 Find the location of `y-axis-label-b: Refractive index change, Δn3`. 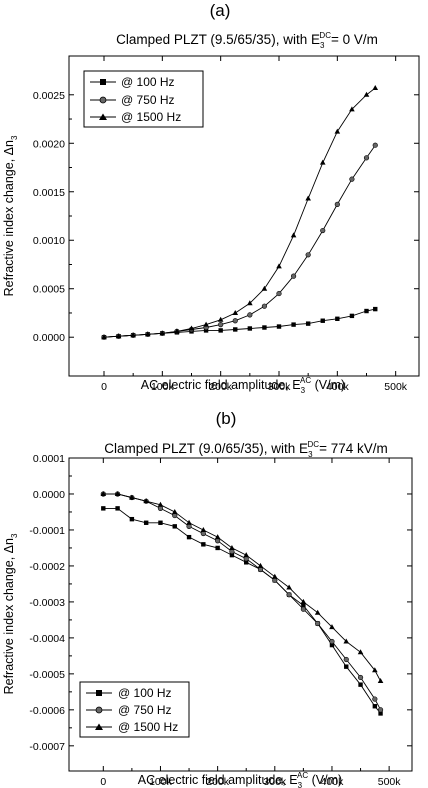

y-axis-label-b: Refractive index change, Δn3 is located at coordinates (10, 613).